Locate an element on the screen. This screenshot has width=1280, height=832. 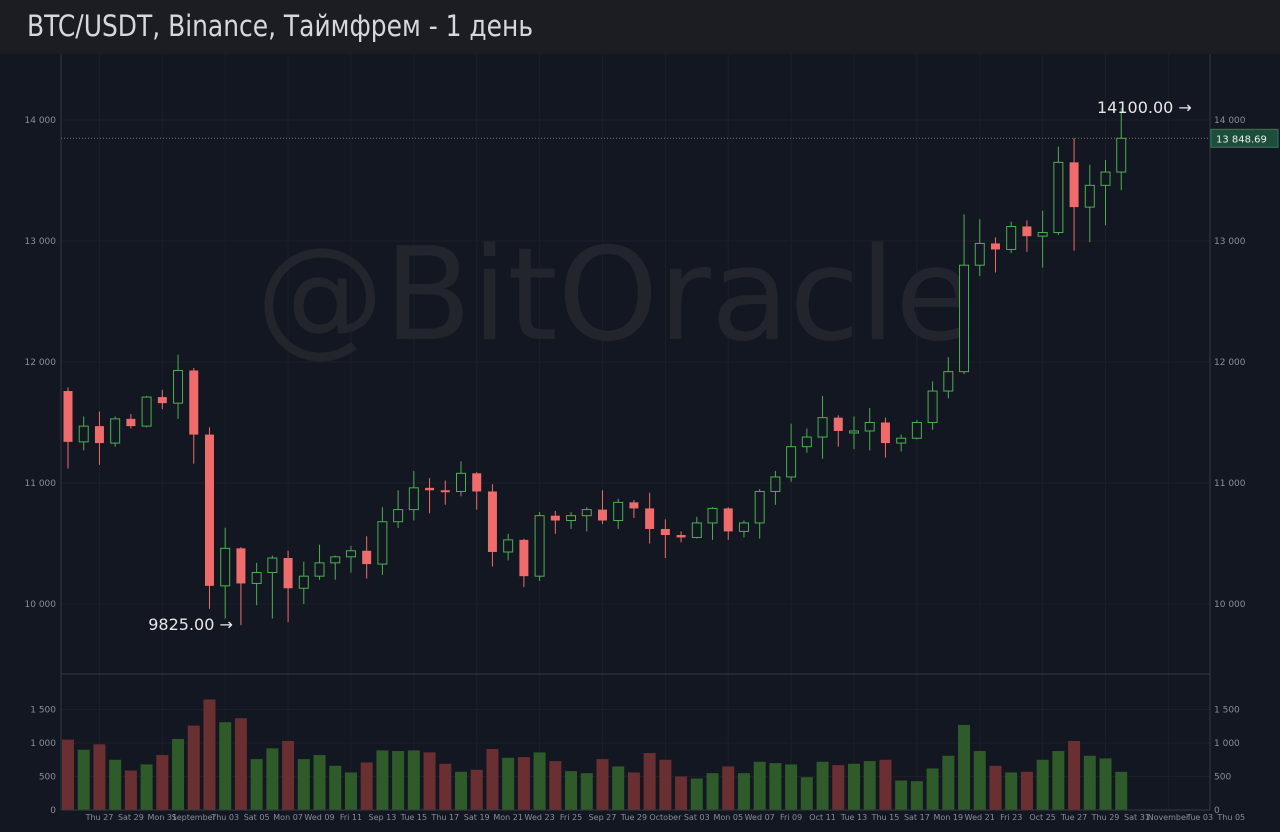
x-tick-label: Tue 27 is located at coordinates (1073, 817).